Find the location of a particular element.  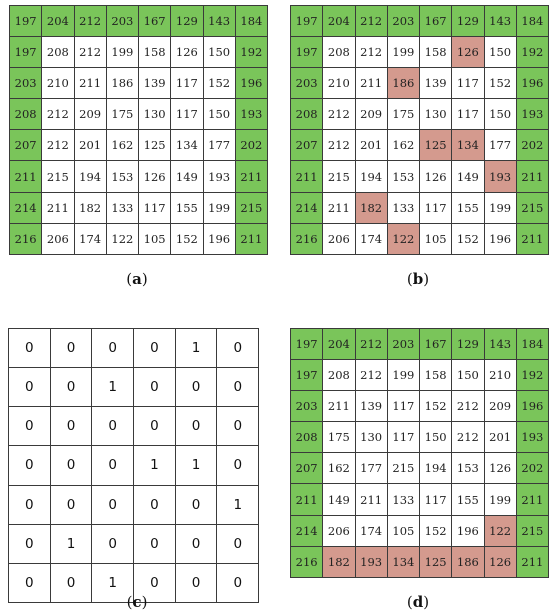

panel-a-cell: 204 is located at coordinates (58, 22).